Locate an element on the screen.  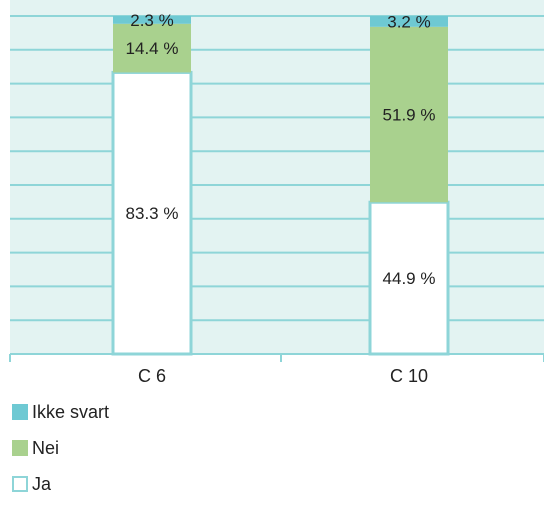
legend-item-ja: Ja is located at coordinates (60, 484).